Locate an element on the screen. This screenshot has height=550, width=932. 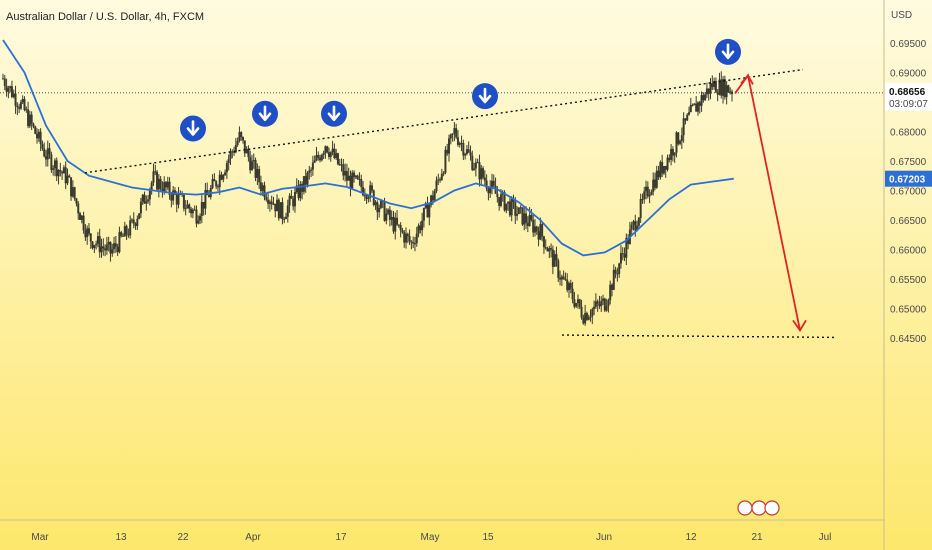
price-tick-label: 0.69000 is located at coordinates (908, 74).